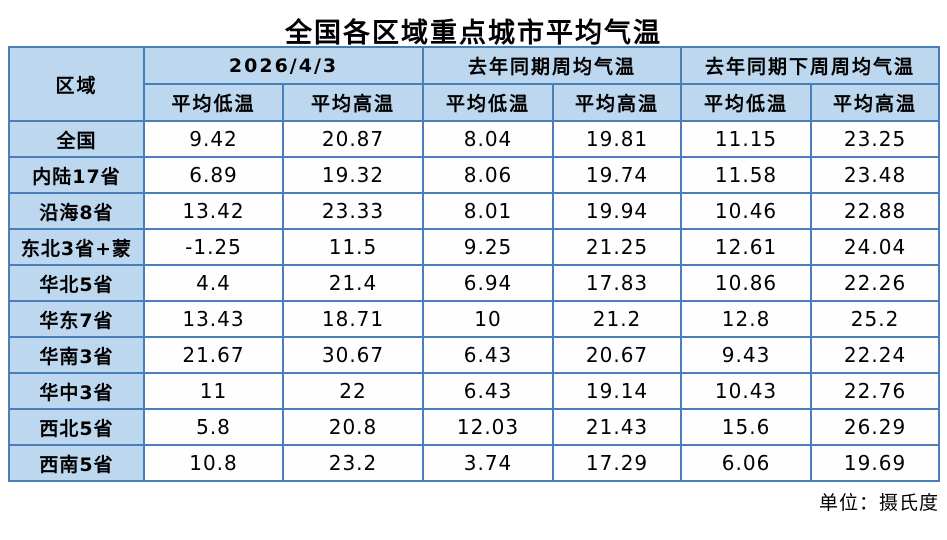 This screenshot has width=947, height=540. I want to click on table-row: 西北5省 5.8 20.8 12.03 21.43 15.6 26.29, so click(474, 427).